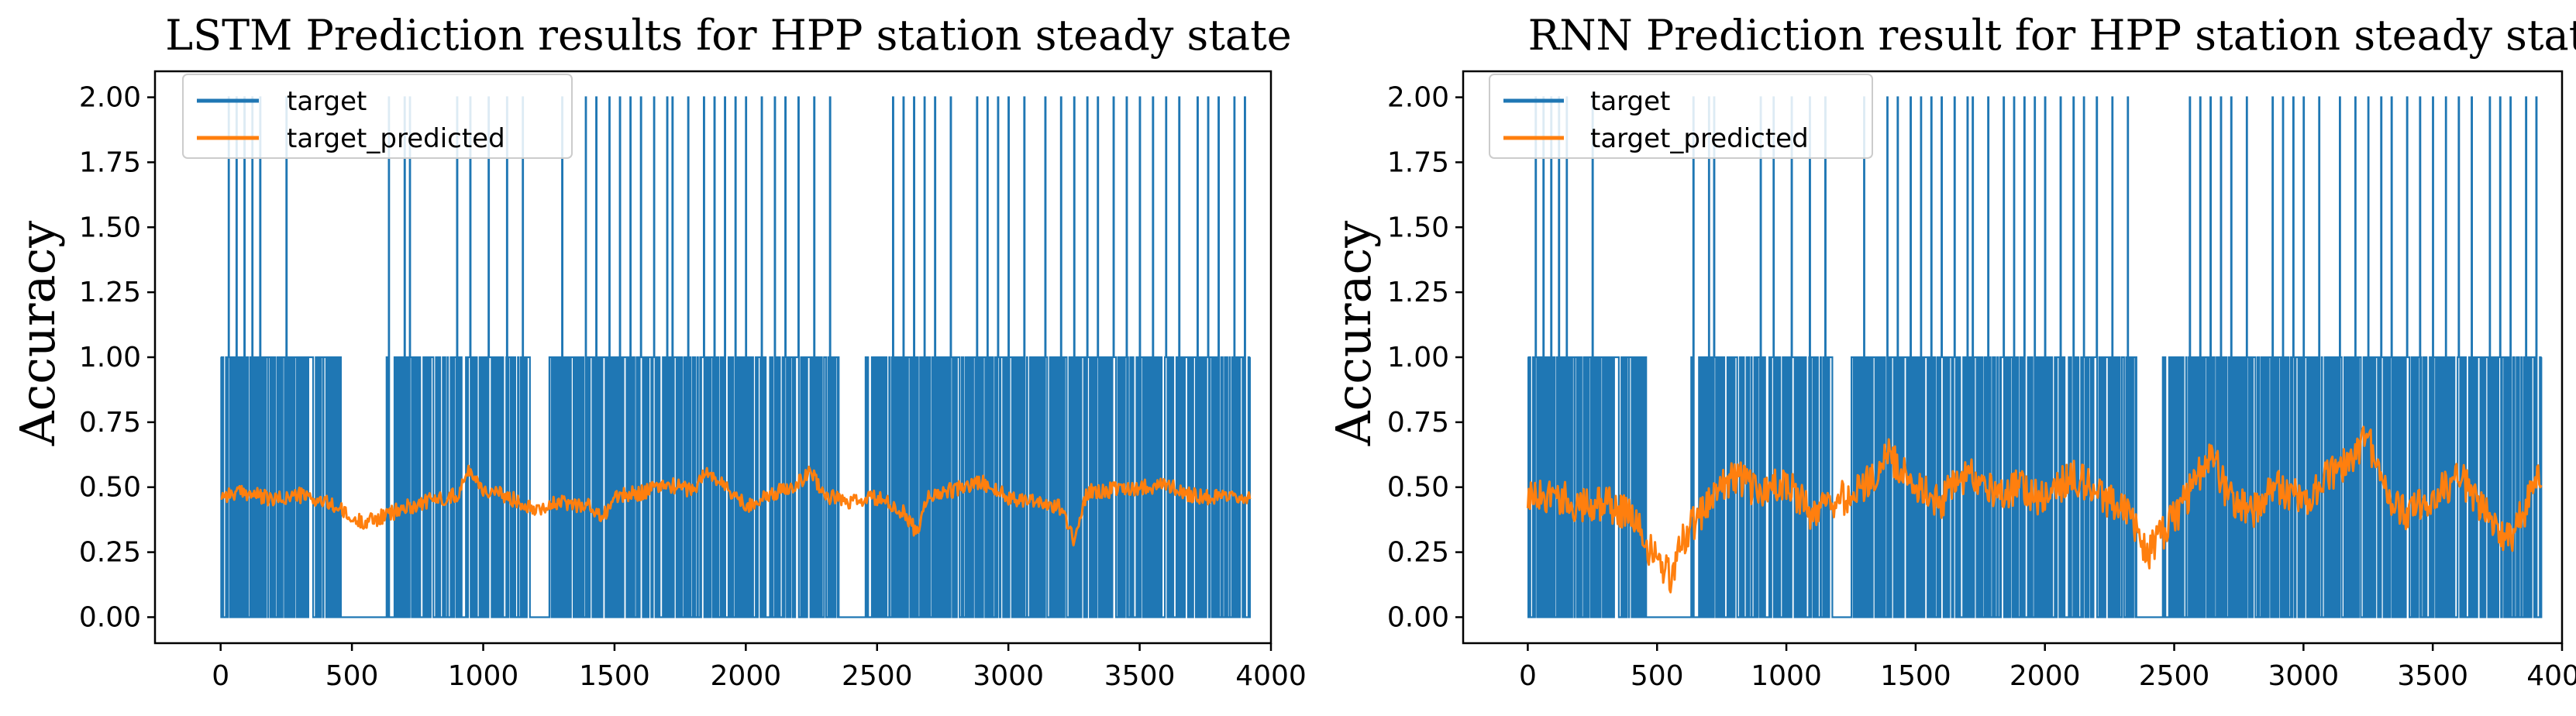  Describe the element at coordinates (110, 488) in the screenshot. I see `lstm-ytick-label: 0.50` at that location.